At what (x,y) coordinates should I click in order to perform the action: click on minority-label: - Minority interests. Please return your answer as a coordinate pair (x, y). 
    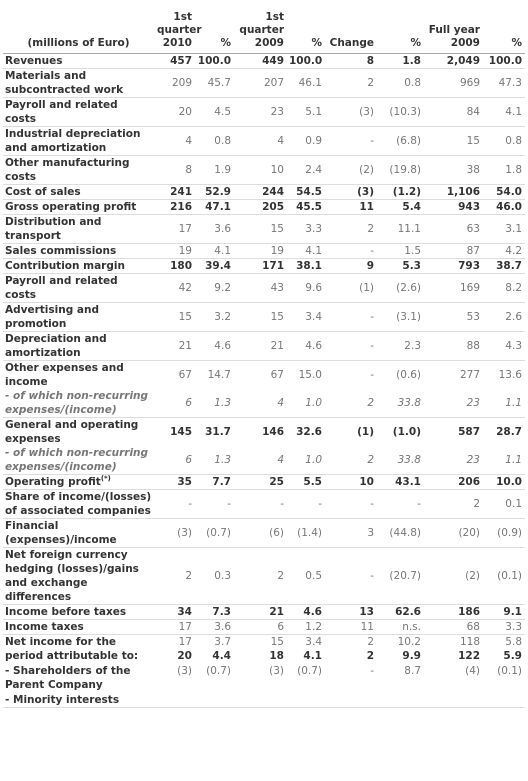
    Looking at the image, I should click on (62, 699).